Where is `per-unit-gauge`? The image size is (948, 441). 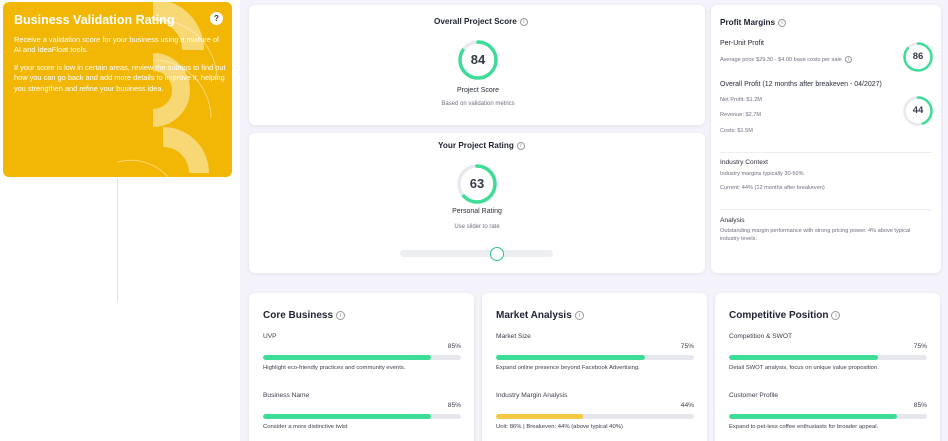
per-unit-gauge is located at coordinates (918, 57).